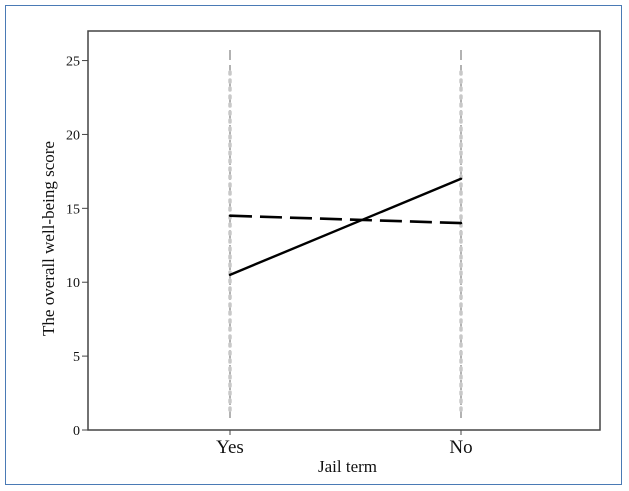 This screenshot has height=491, width=629. What do you see at coordinates (230, 447) in the screenshot?
I see `x-tick-label-yes: Yes` at bounding box center [230, 447].